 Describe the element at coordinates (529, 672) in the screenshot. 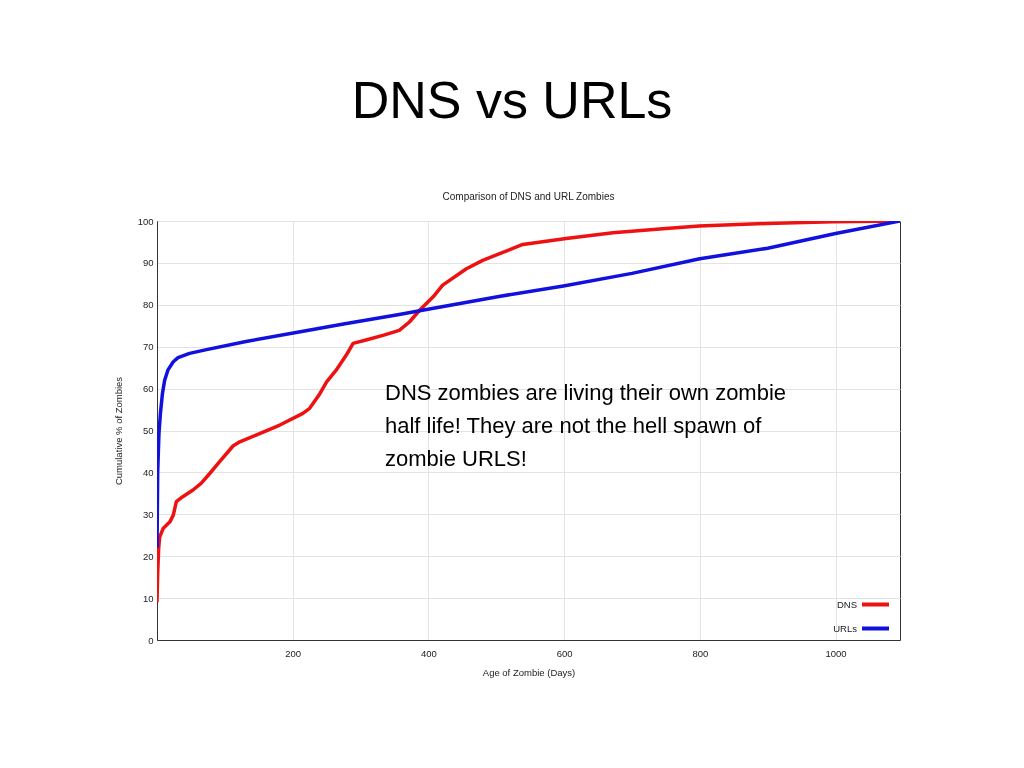

I see `x-axis-title: Age of Zombie (Days)` at that location.